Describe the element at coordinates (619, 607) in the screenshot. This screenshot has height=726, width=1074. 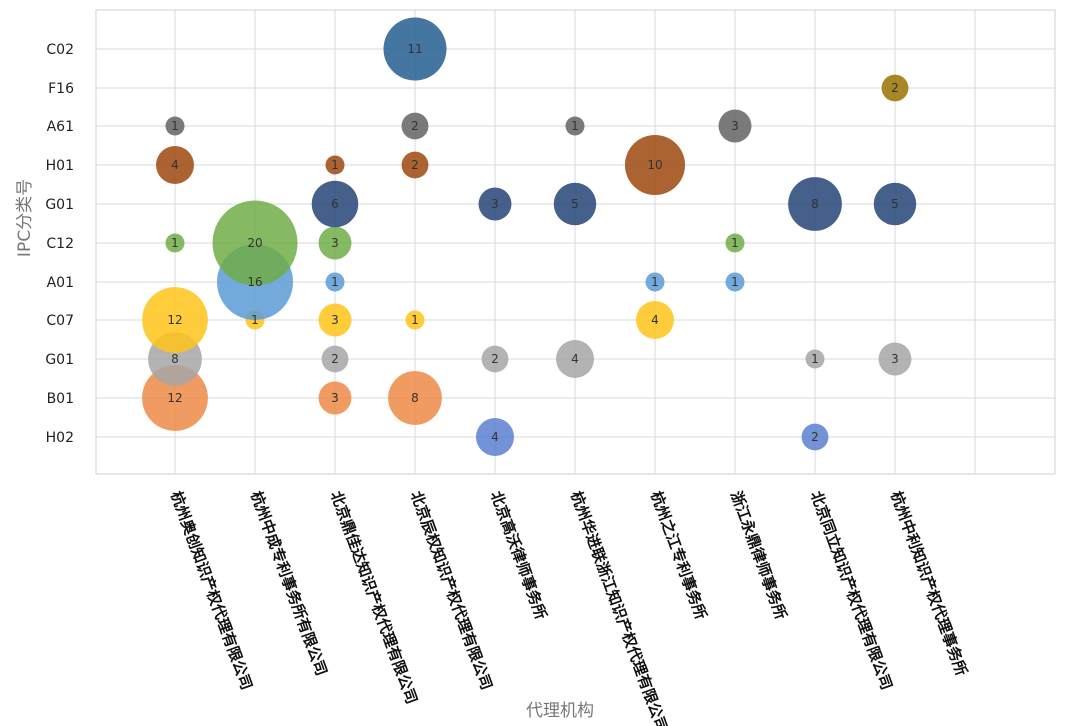
I see `x-tick-label: 杭州华进联浙江知识产权代理有限公司` at that location.